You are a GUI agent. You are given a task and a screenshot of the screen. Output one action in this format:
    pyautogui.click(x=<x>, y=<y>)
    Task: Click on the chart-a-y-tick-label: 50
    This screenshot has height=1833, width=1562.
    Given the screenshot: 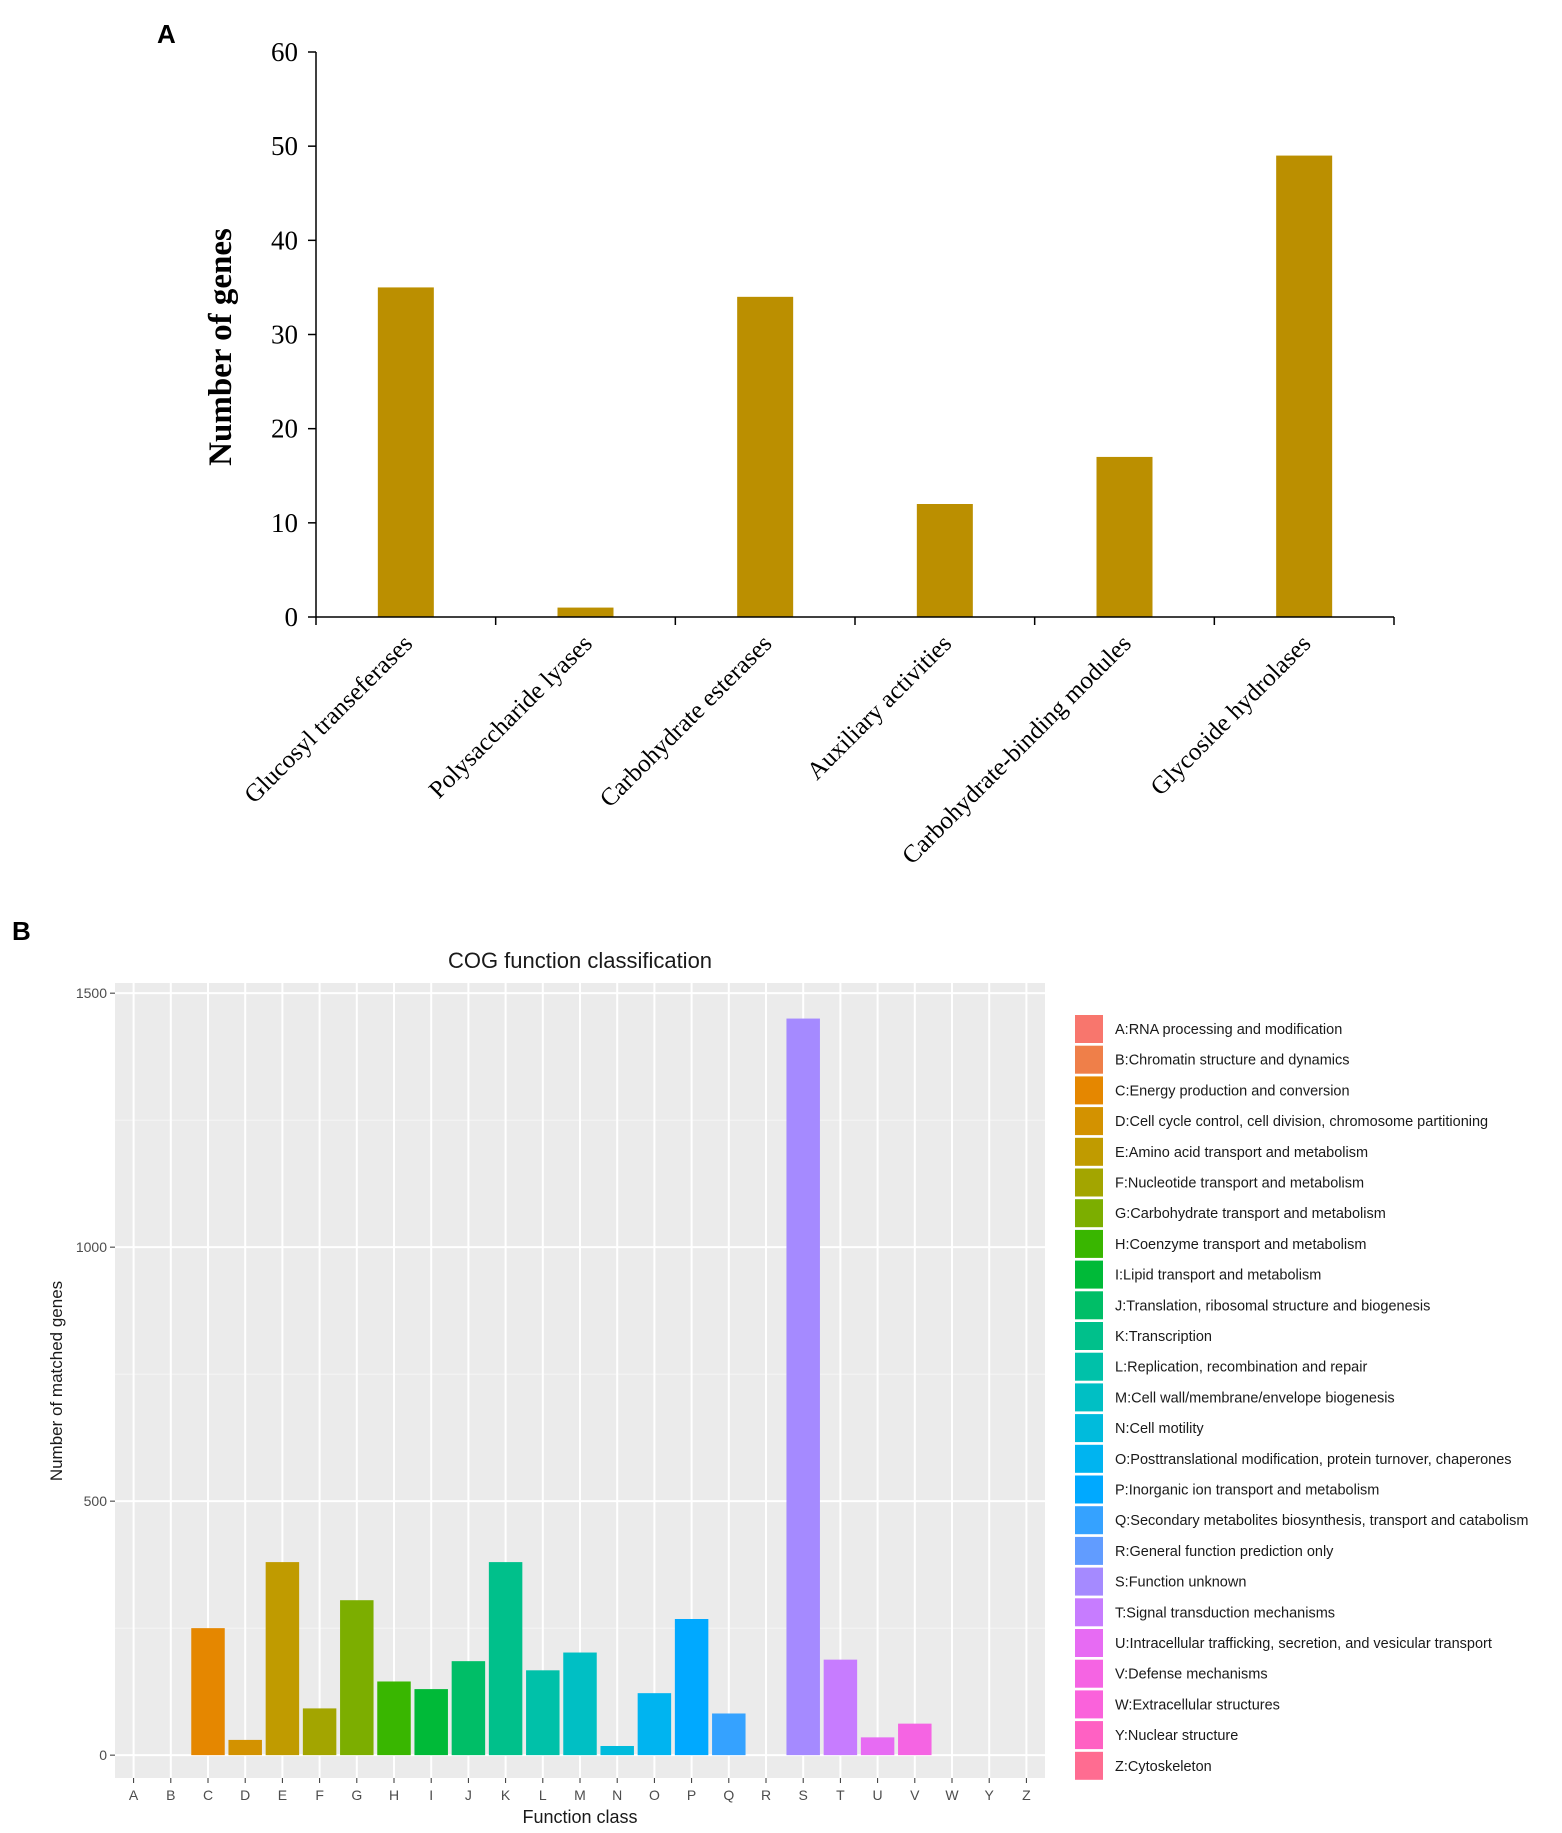 What is the action you would take?
    pyautogui.click(x=284, y=146)
    